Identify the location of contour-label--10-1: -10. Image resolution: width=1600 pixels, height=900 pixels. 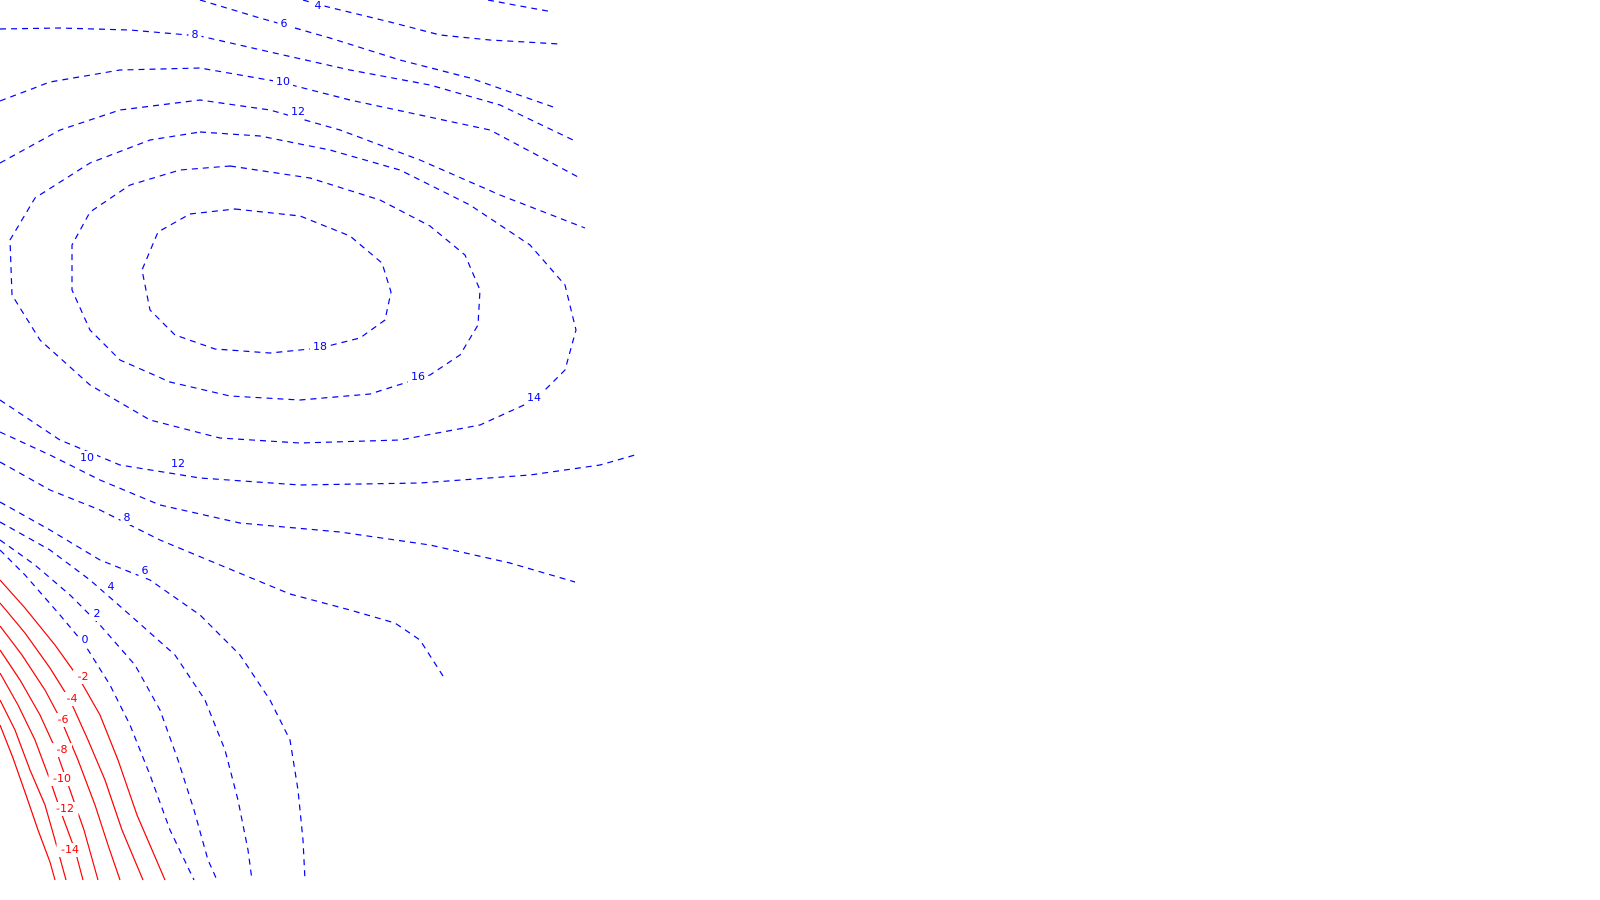
(62, 778).